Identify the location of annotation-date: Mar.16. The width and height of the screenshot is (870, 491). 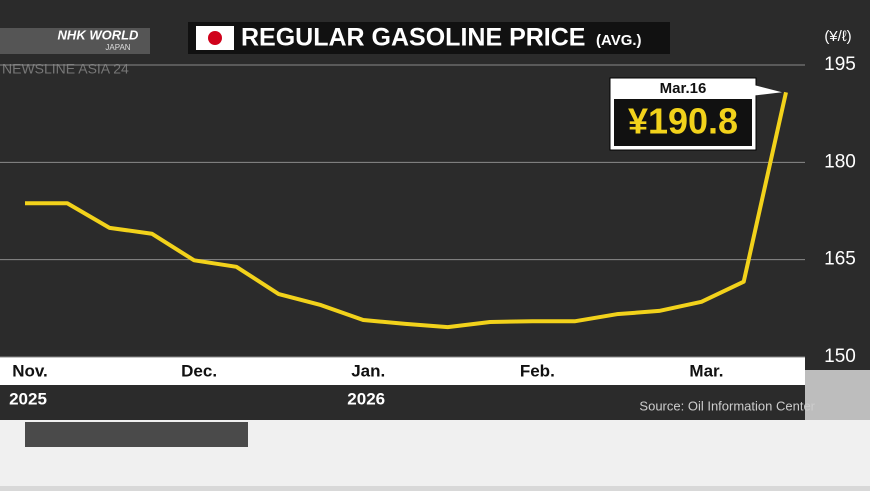
(683, 88).